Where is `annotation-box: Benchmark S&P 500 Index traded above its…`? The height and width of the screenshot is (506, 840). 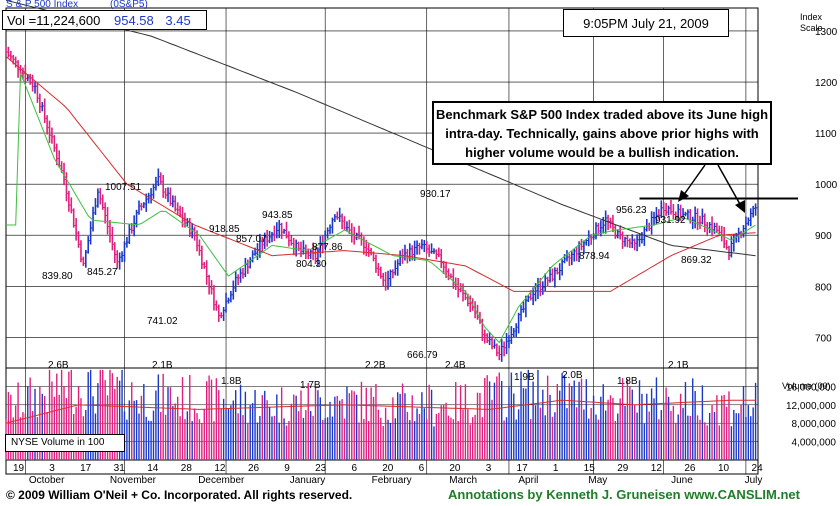
annotation-box: Benchmark S&P 500 Index traded above its… is located at coordinates (602, 133).